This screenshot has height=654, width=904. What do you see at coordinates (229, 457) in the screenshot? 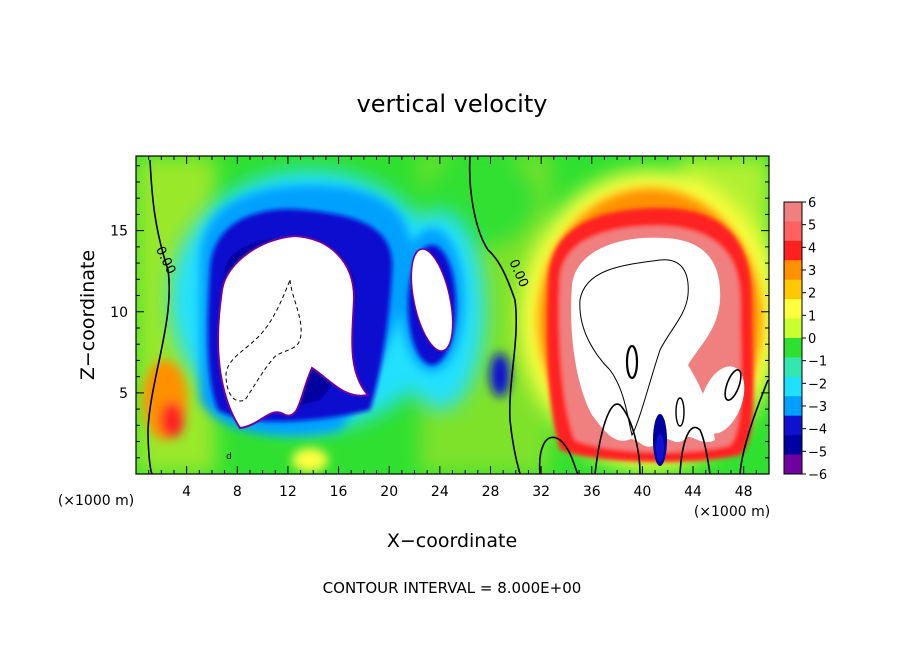
I see `marker-label: d` at bounding box center [229, 457].